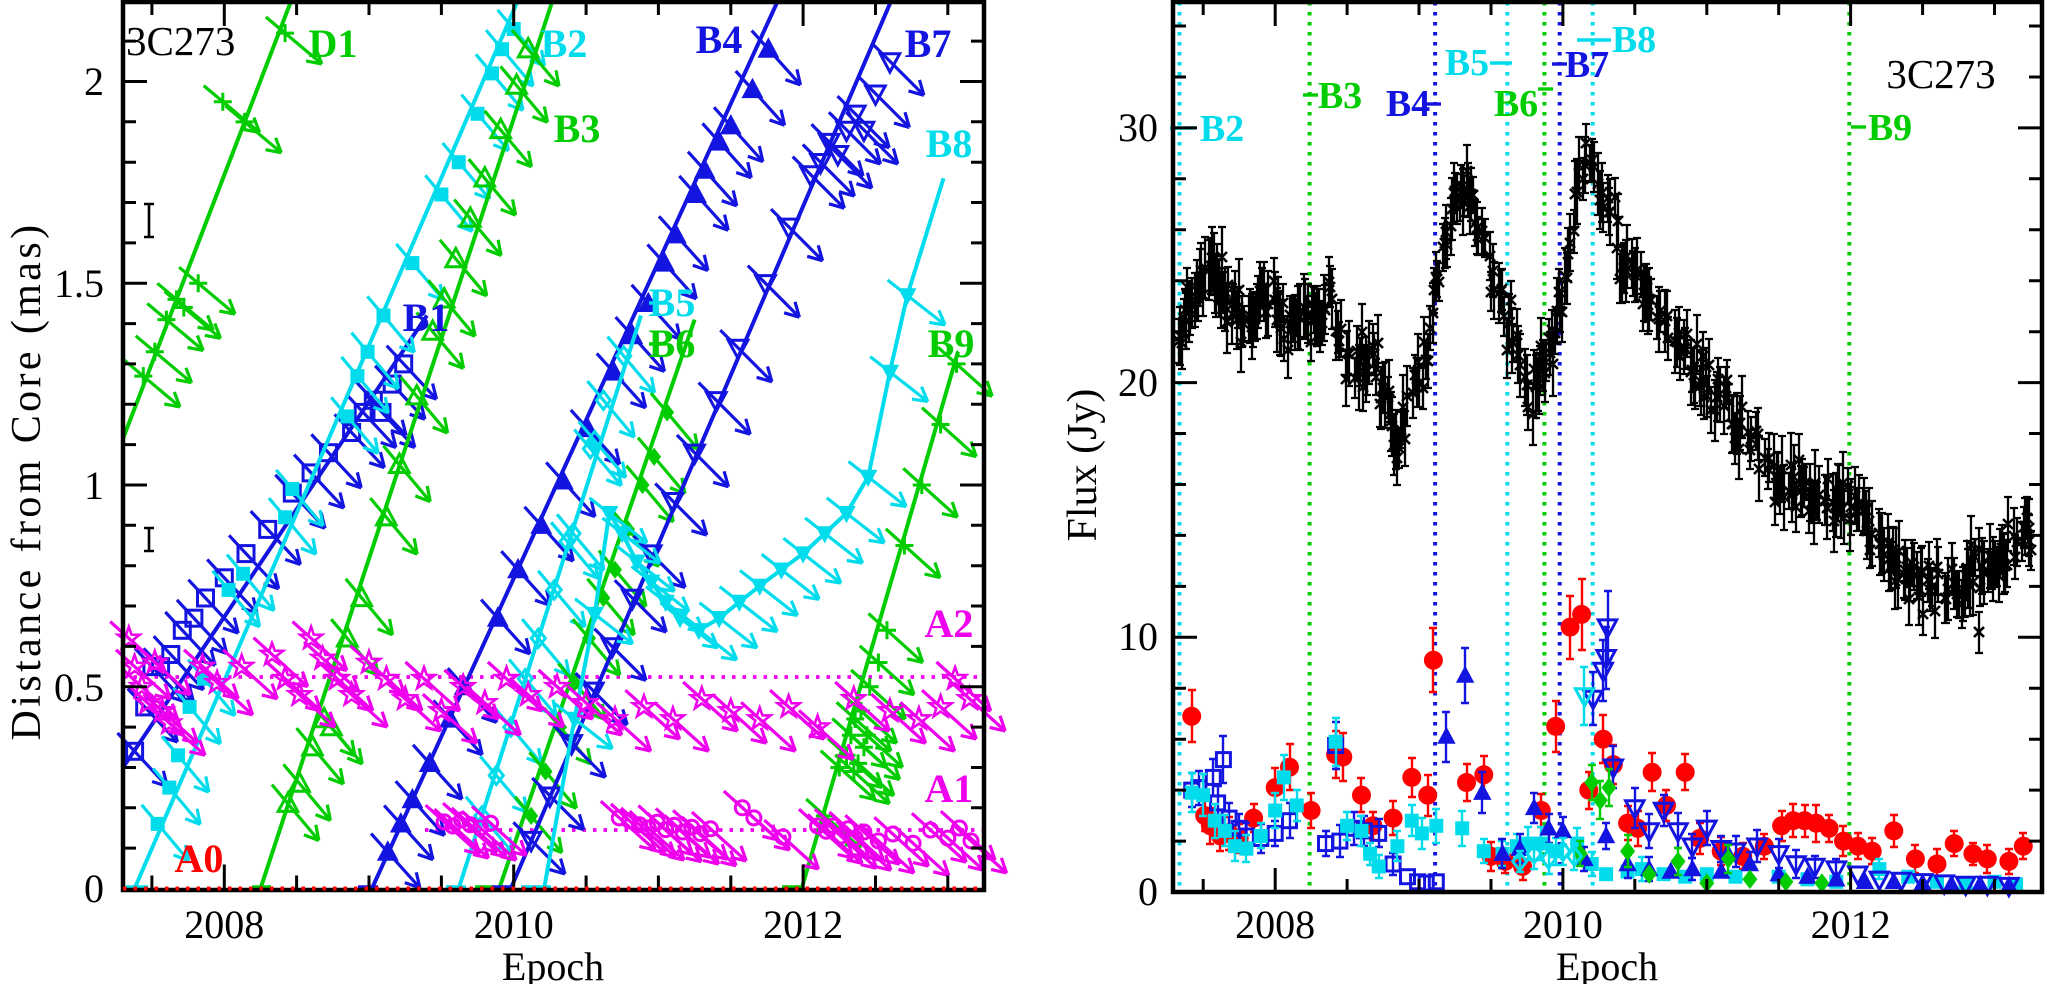 This screenshot has height=984, width=2052. I want to click on svg-text: B1, so click(426, 317).